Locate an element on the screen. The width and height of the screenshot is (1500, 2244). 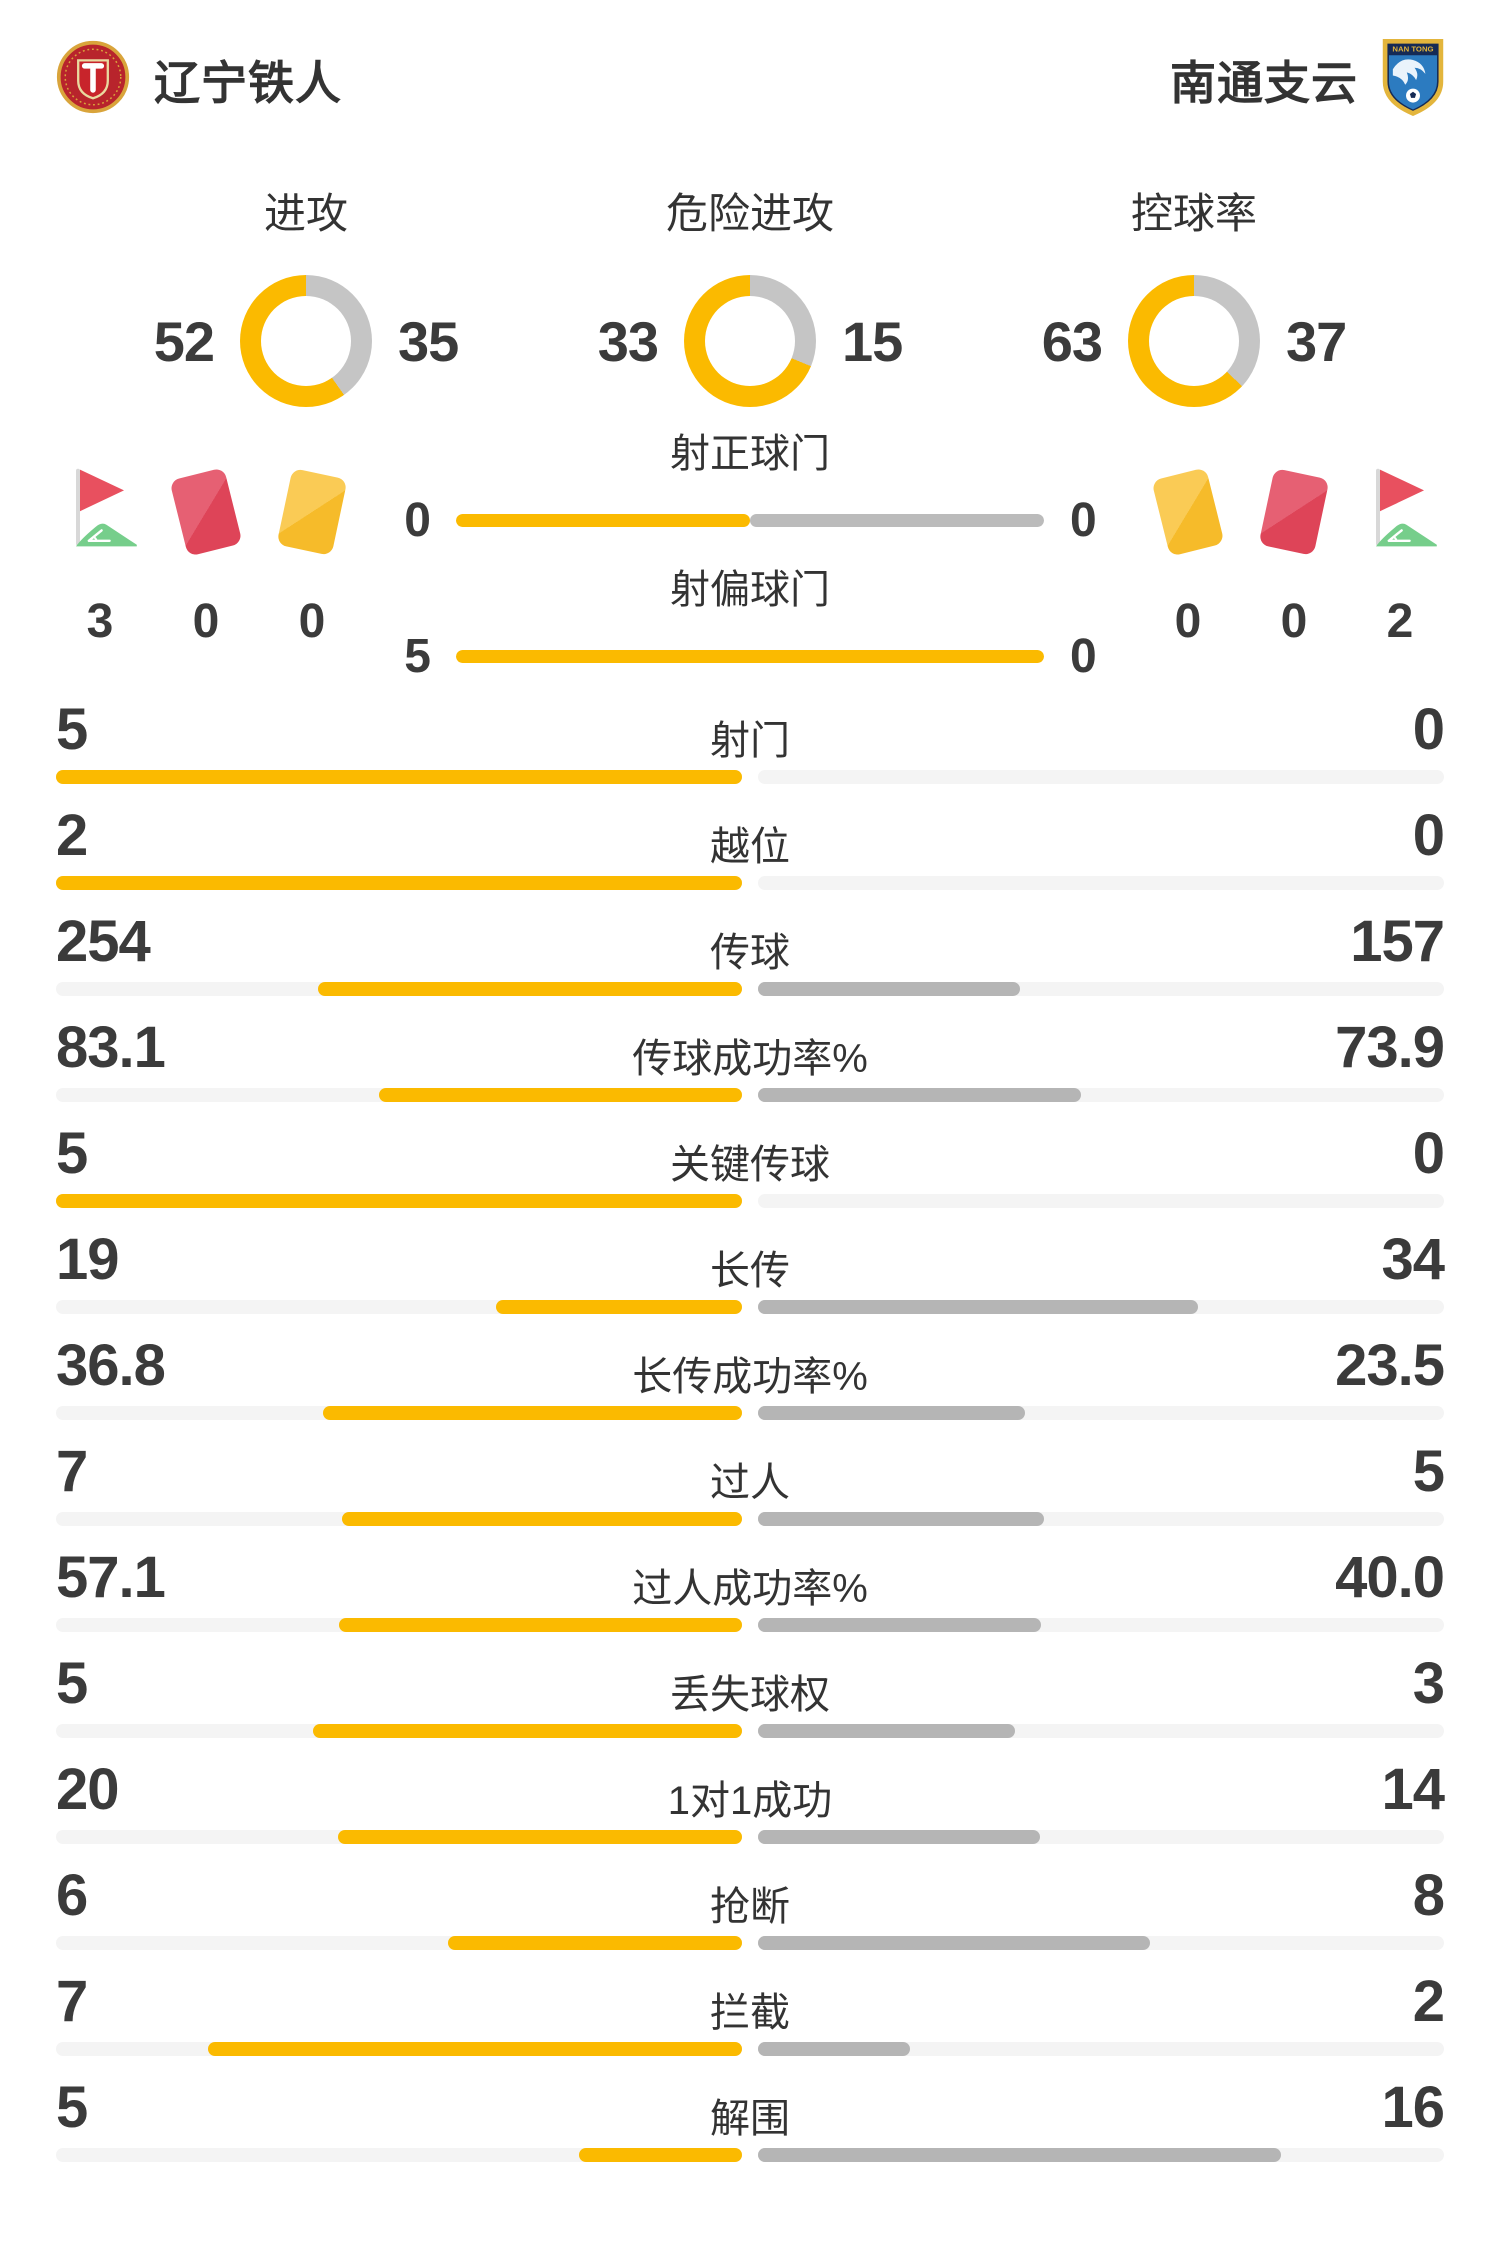
home-team-name: 辽宁铁人 is located at coordinates (248, 82).